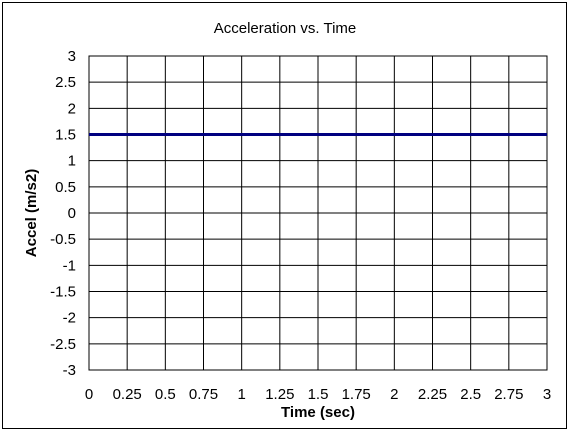 The image size is (571, 433). I want to click on x-tick-label: 1.25, so click(279, 394).